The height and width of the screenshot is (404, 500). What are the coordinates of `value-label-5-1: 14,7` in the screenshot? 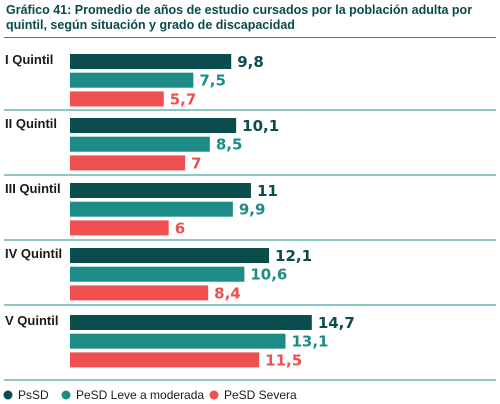 It's located at (336, 323).